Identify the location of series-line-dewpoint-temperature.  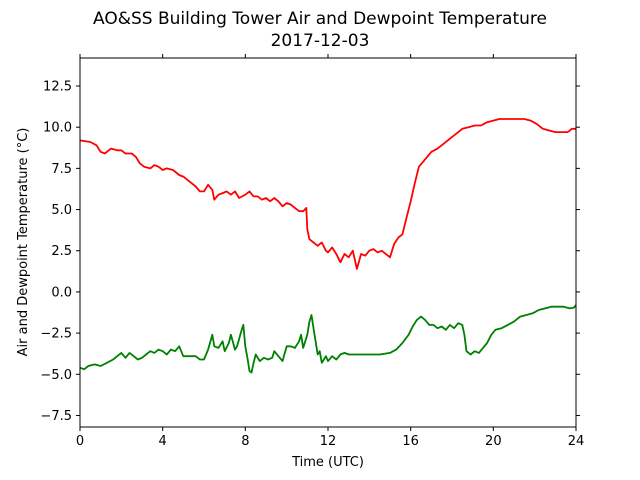
(328, 339).